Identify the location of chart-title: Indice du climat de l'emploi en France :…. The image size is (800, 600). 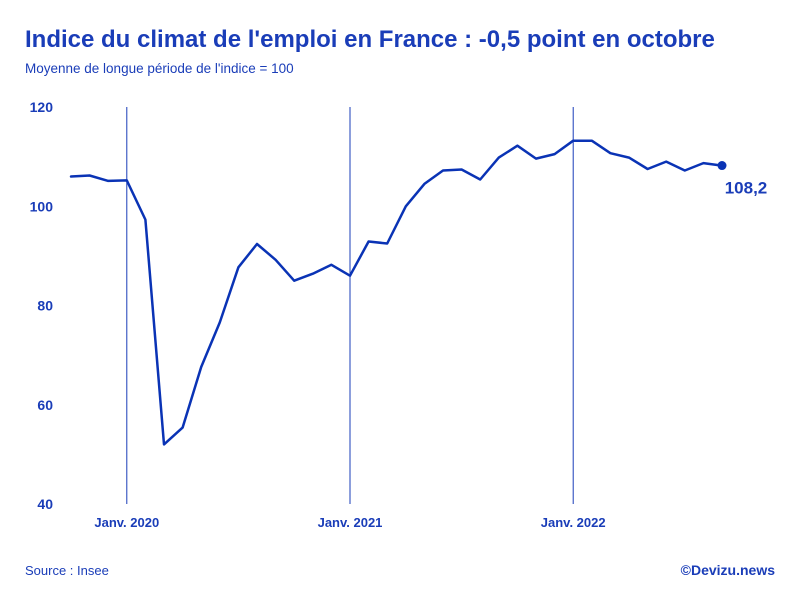
(370, 39).